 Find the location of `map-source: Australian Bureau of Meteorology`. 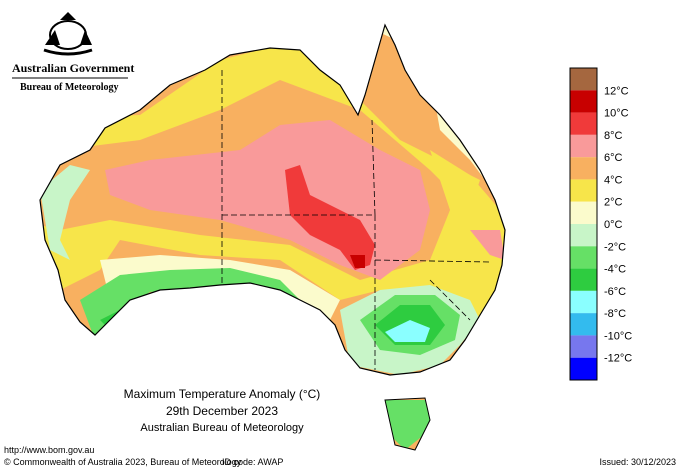

map-source: Australian Bureau of Meteorology is located at coordinates (222, 428).